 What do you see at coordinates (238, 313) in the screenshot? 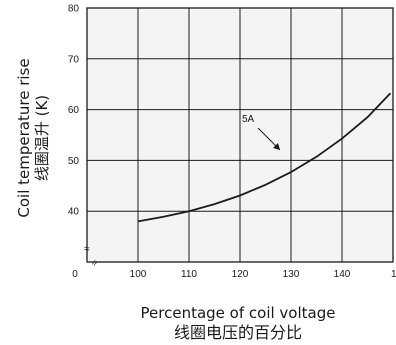
I see `x-axis-title-english: Percentage of coil voltage` at bounding box center [238, 313].